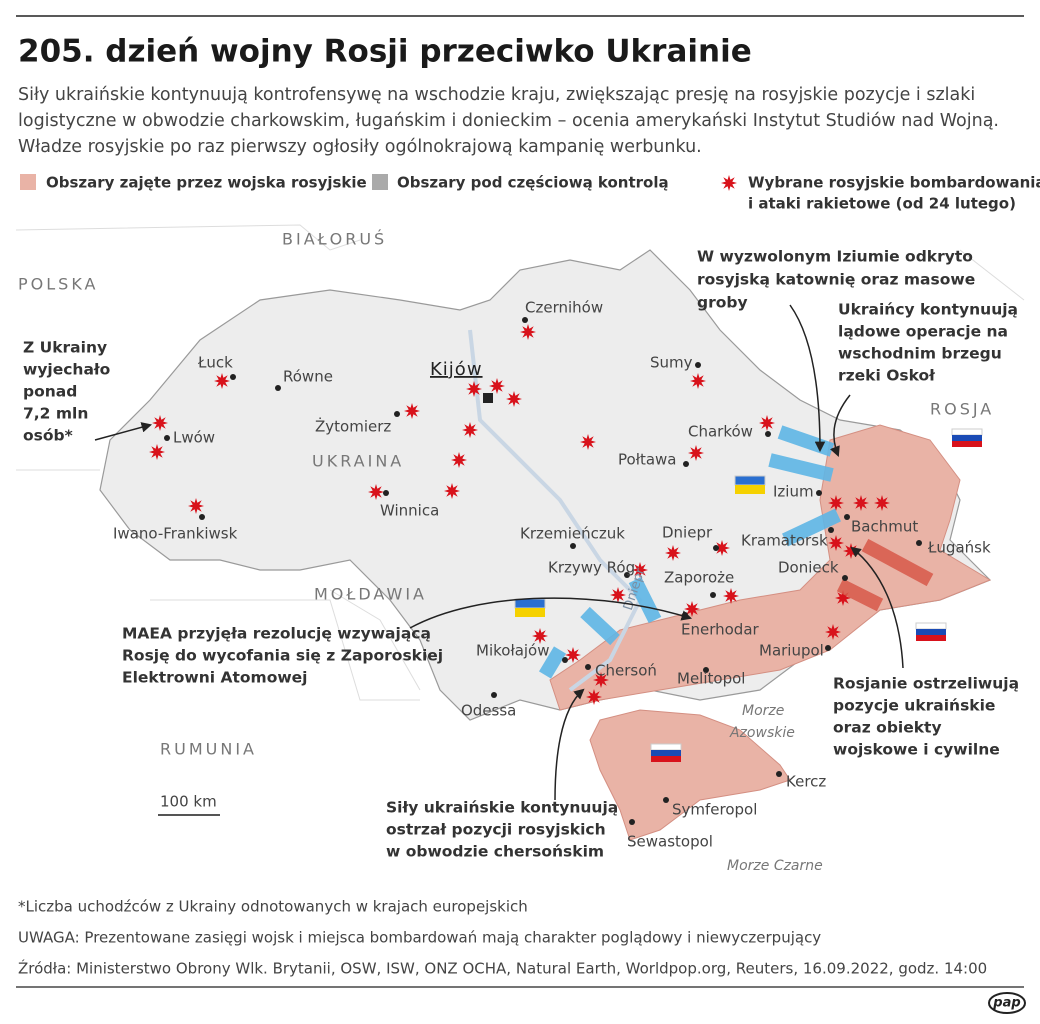 The image size is (1040, 1024). What do you see at coordinates (48, 436) in the screenshot?
I see `annotation: osób*` at bounding box center [48, 436].